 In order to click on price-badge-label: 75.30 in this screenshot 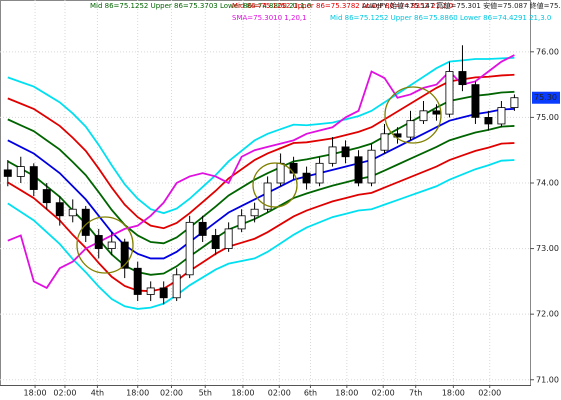, I will do `click(545, 97)`.